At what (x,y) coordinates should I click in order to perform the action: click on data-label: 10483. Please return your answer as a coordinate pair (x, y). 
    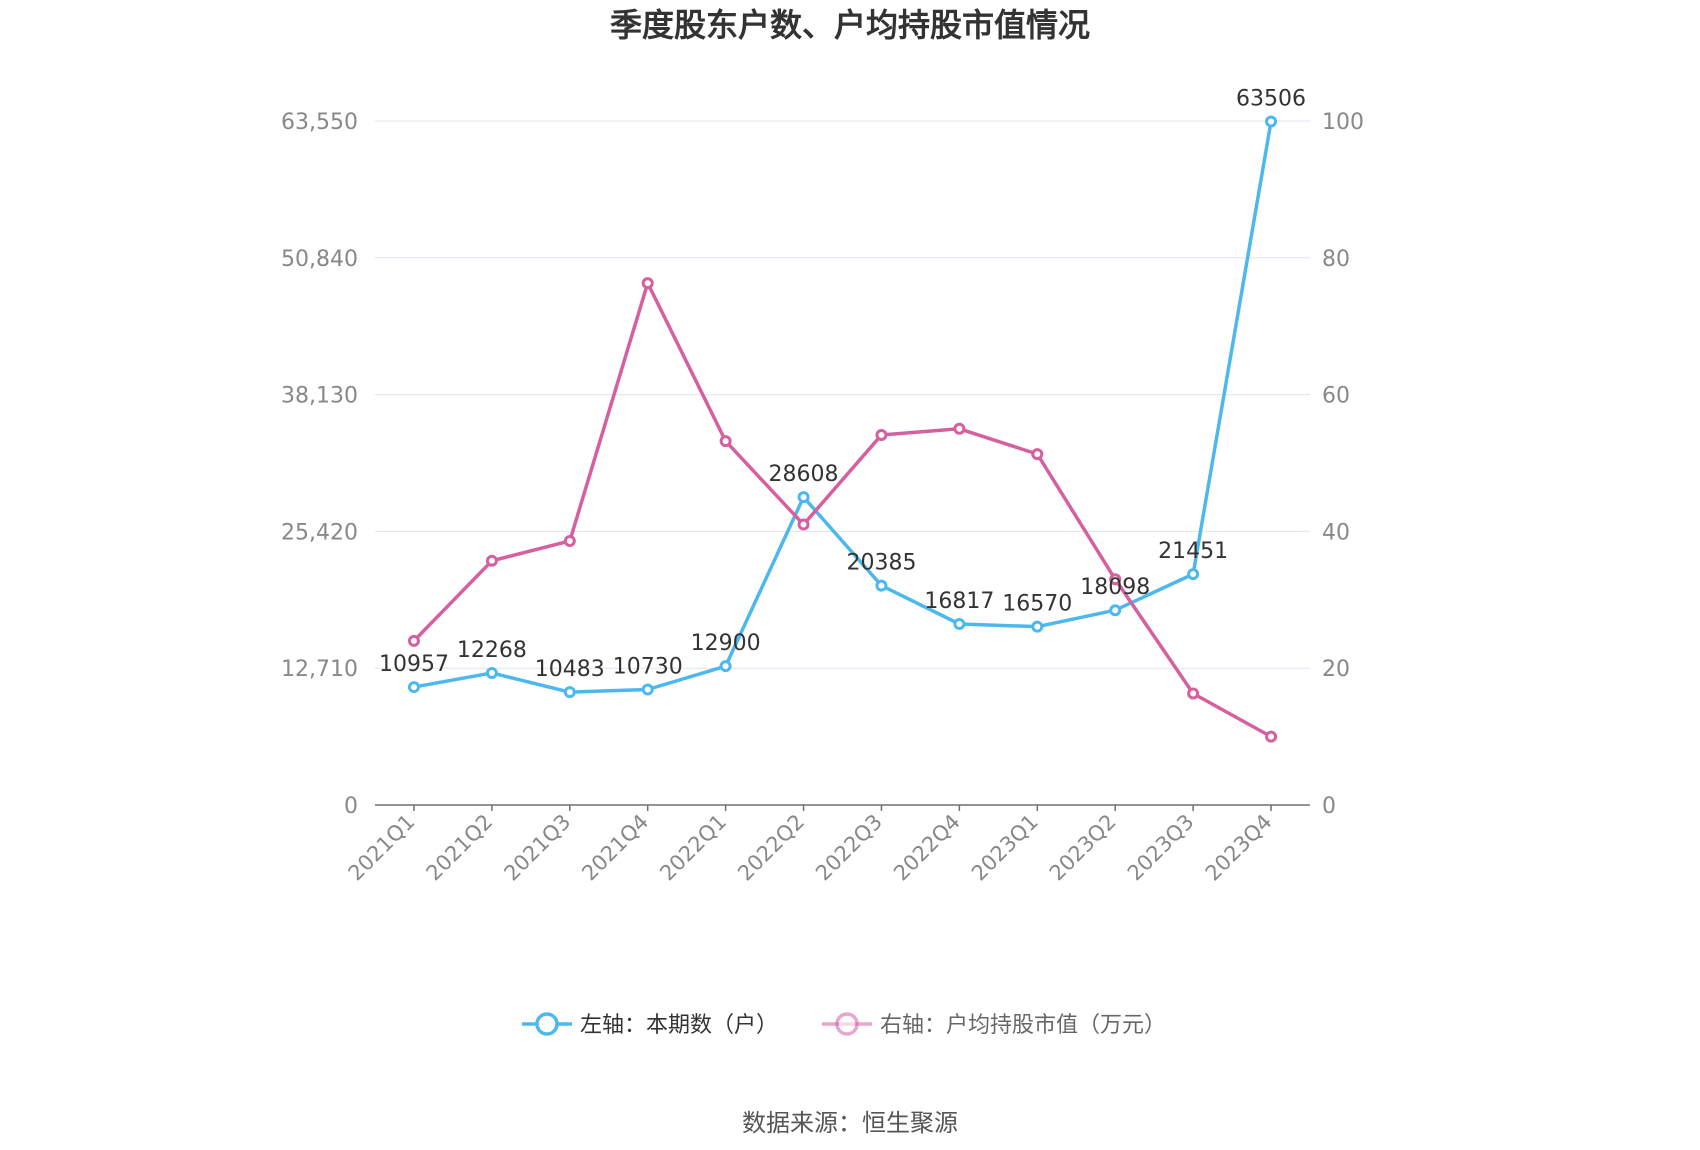
    Looking at the image, I should click on (570, 669).